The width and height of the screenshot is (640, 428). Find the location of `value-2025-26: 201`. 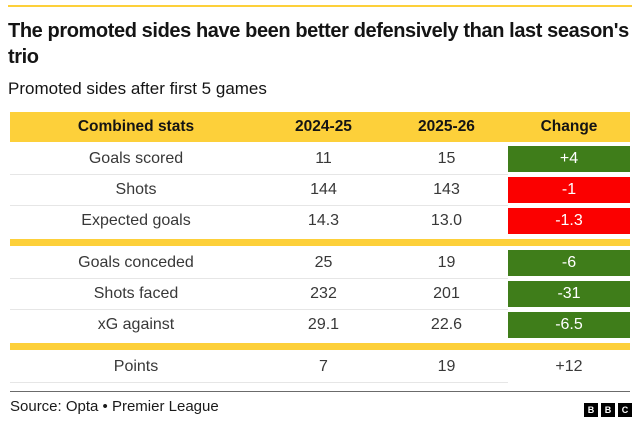

value-2025-26: 201 is located at coordinates (446, 294).